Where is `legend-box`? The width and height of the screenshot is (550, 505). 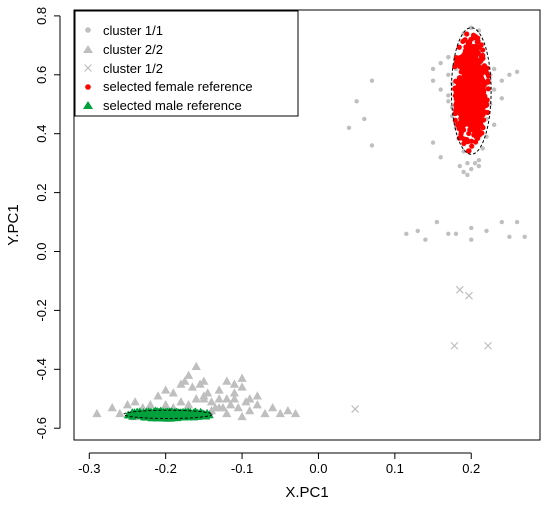 legend-box is located at coordinates (186, 63).